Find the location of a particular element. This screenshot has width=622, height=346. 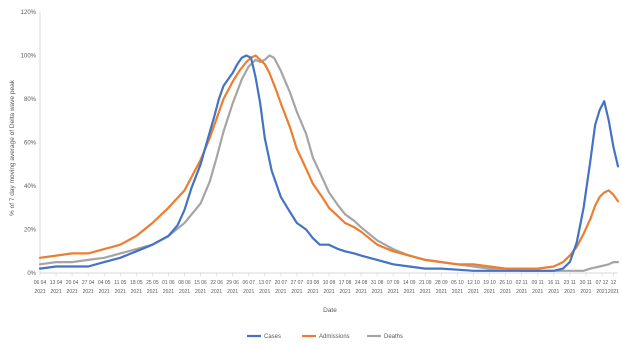

x-tick-label: 29 06 is located at coordinates (232, 283).